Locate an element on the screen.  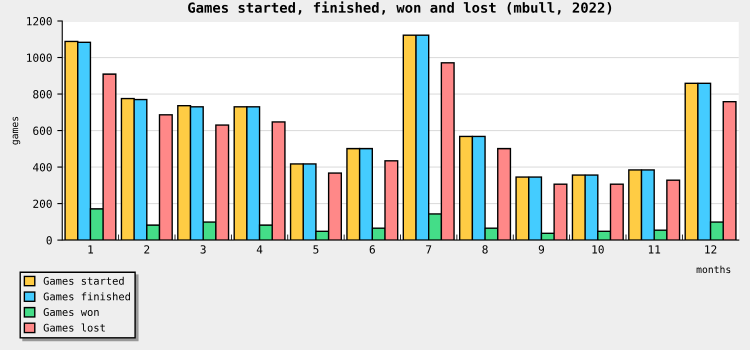
chart-title: Games started, finished, won and lost (mbull, 2022) is located at coordinates (400, 8).